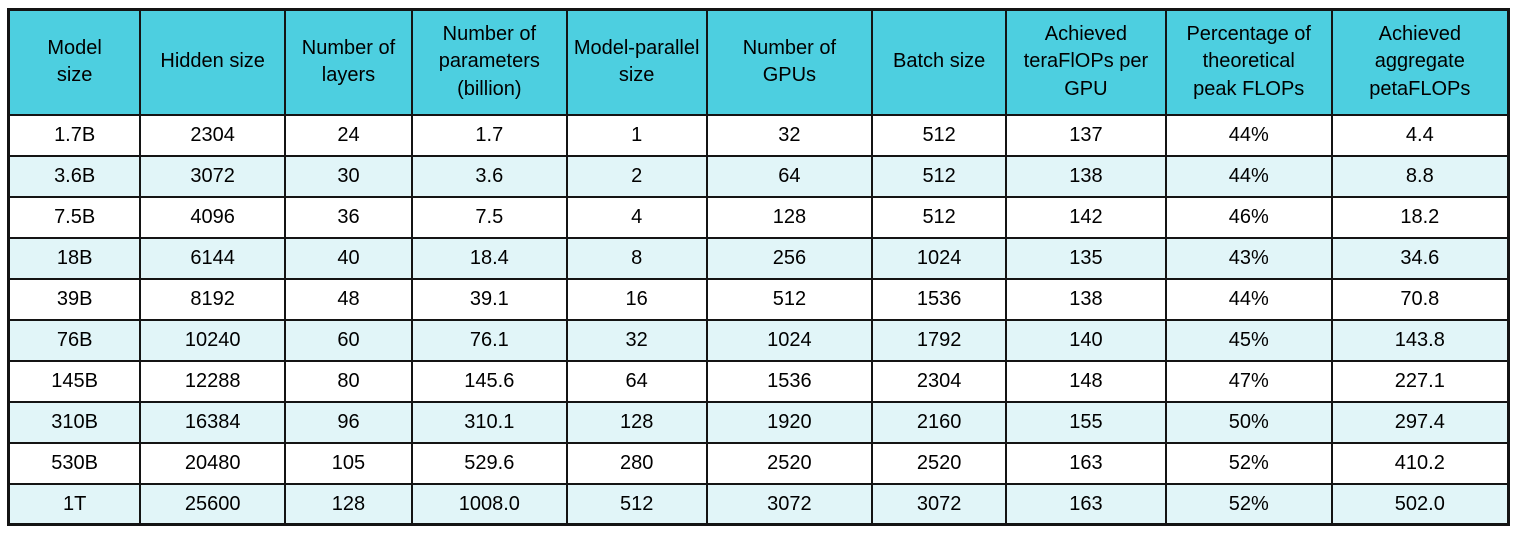  Describe the element at coordinates (213, 135) in the screenshot. I see `table-cell: 2304` at that location.